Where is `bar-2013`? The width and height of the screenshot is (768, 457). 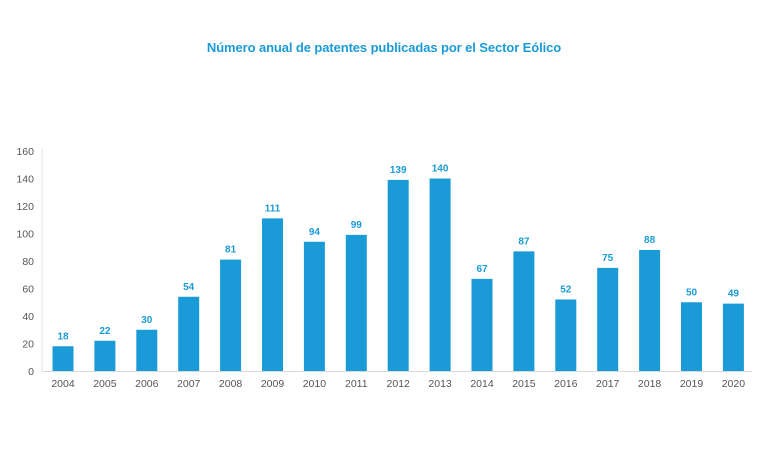 bar-2013 is located at coordinates (440, 274).